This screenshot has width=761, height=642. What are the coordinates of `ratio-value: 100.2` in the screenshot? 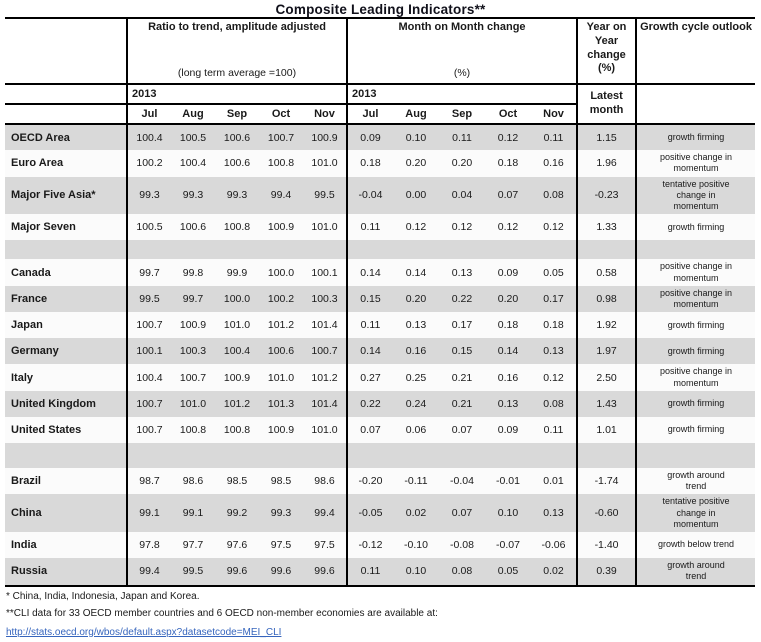 It's located at (148, 163).